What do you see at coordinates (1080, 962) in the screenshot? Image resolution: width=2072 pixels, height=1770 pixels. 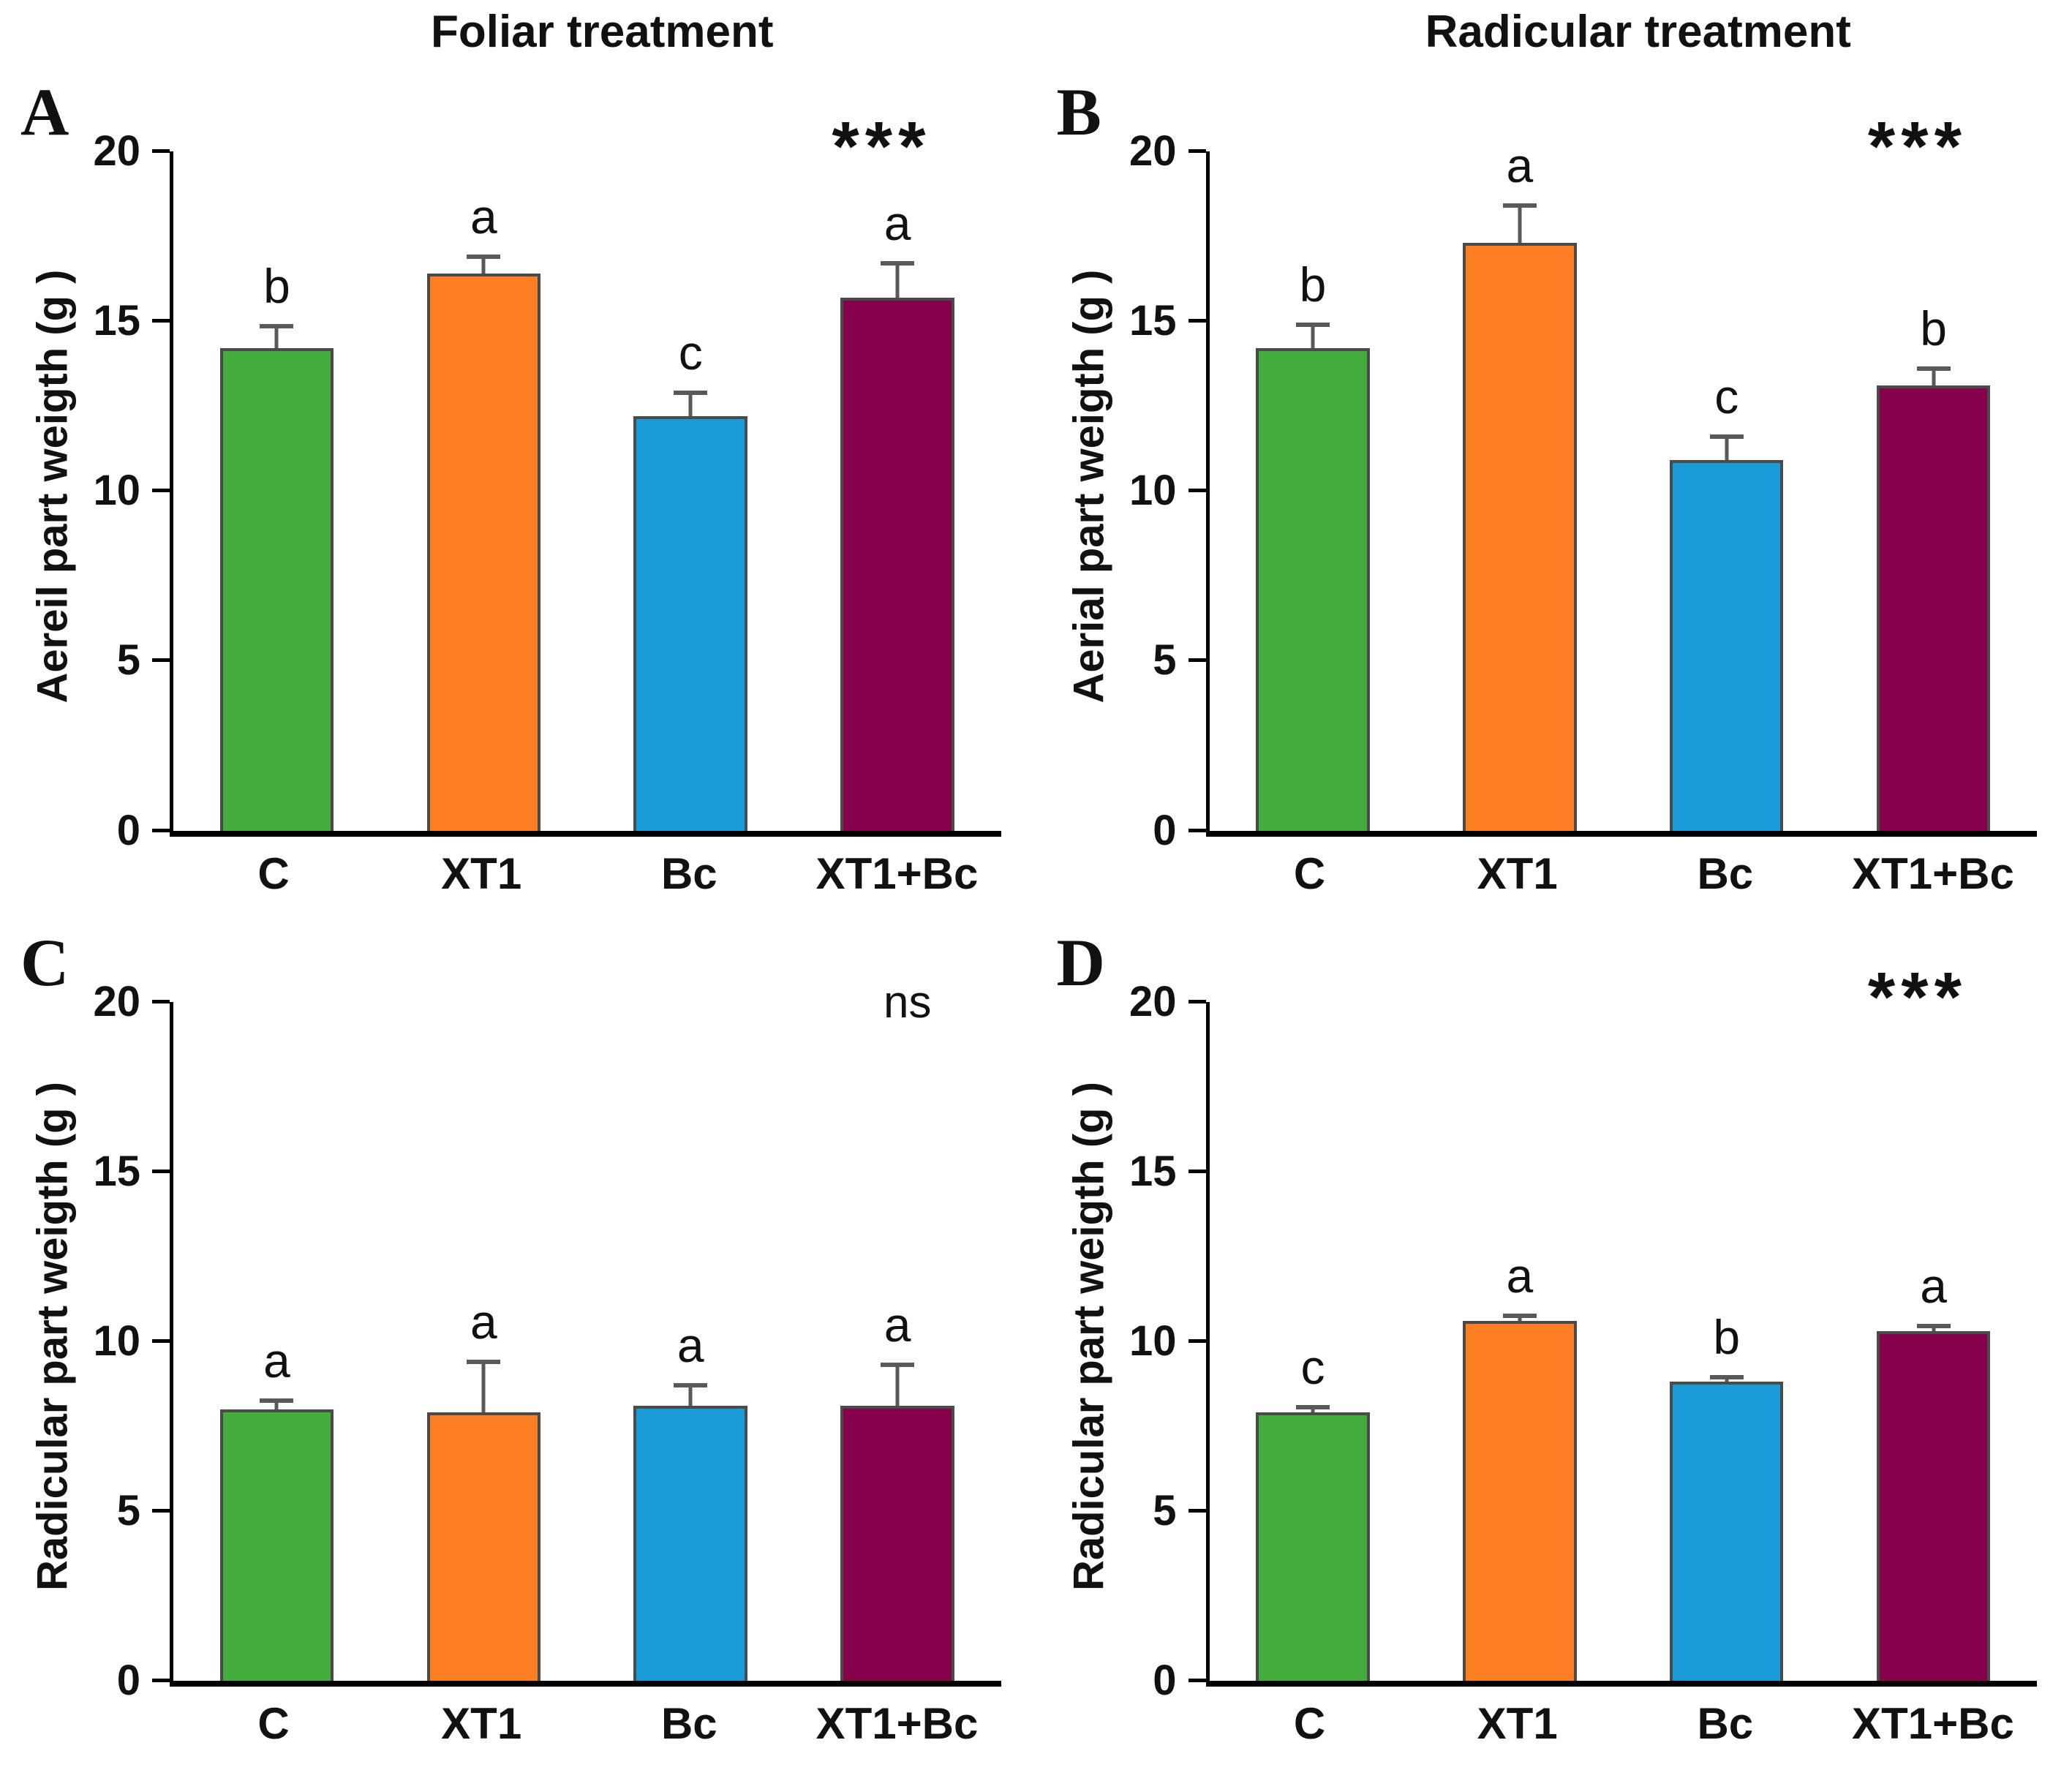 I see `panel-letter: D` at bounding box center [1080, 962].